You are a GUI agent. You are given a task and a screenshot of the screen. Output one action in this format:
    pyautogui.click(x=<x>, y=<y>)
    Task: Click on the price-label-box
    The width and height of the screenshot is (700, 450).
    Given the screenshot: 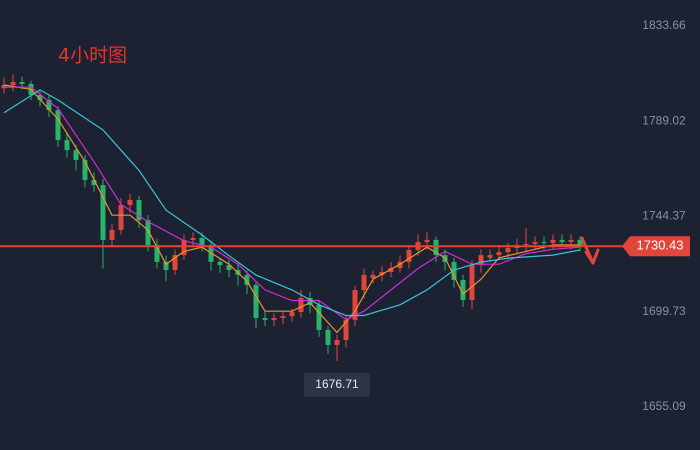 What is the action you would take?
    pyautogui.click(x=656, y=246)
    